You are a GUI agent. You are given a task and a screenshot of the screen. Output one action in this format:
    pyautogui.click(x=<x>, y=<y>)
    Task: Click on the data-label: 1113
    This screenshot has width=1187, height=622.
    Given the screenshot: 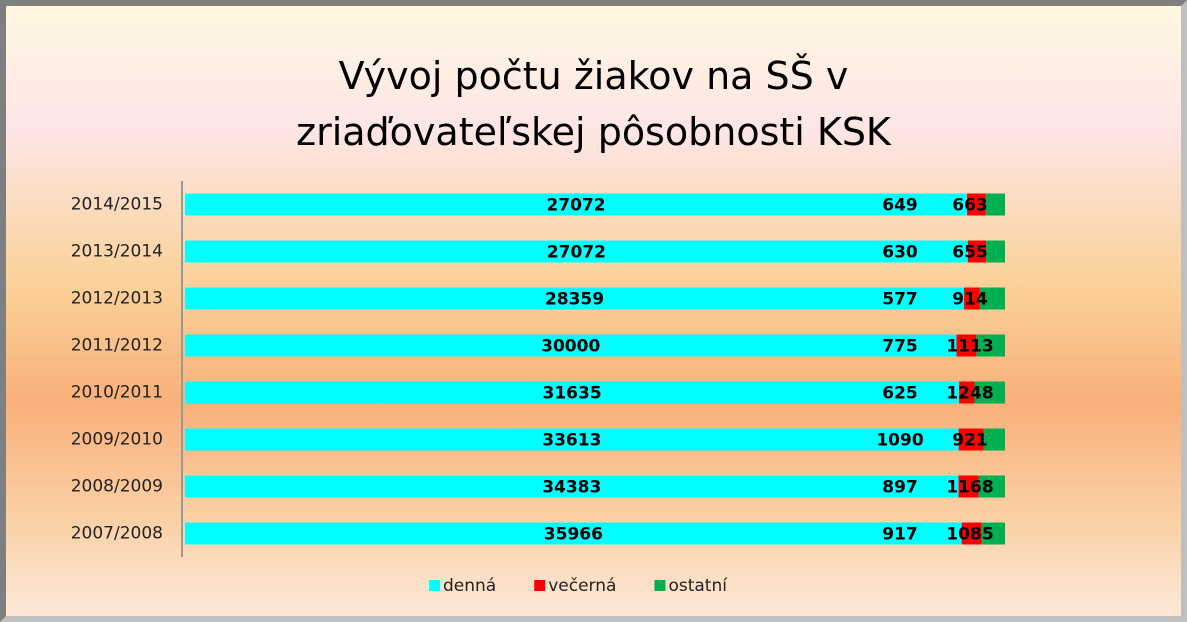 What is the action you would take?
    pyautogui.click(x=969, y=347)
    